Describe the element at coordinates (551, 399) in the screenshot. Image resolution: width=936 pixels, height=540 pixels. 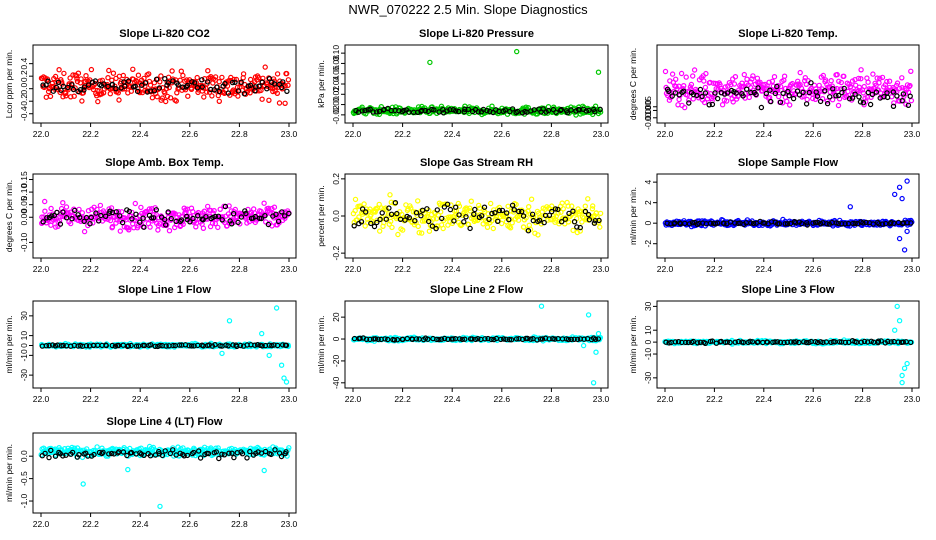
I see `x-tick-label: 22.8` at that location.